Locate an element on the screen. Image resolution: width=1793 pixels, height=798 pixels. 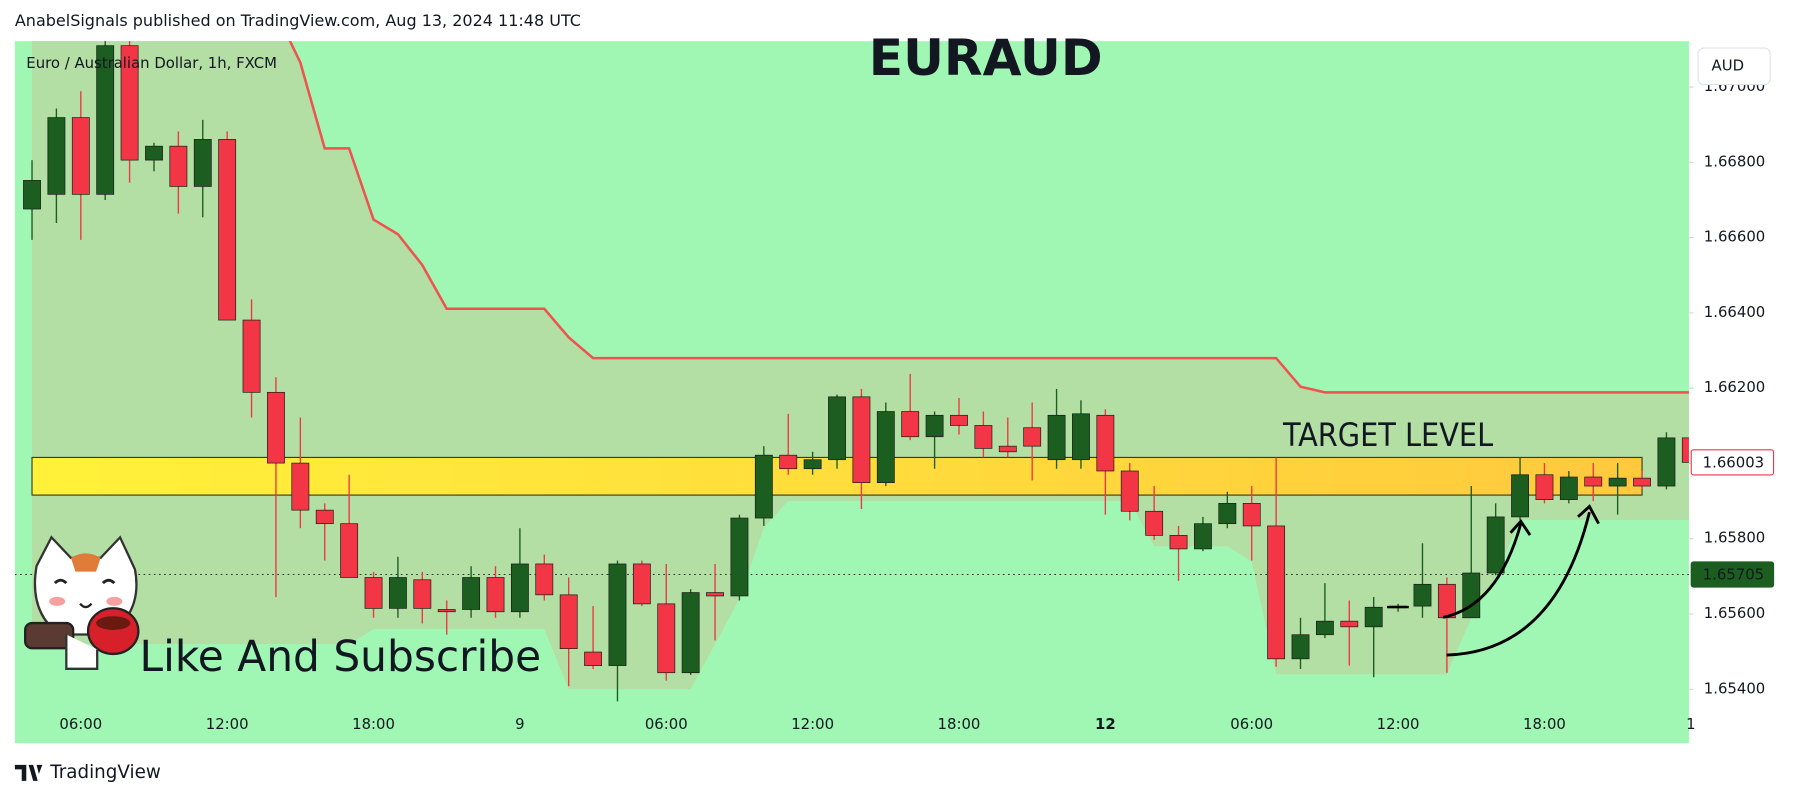
y-tick-label: 1.65400 is located at coordinates (1734, 688).